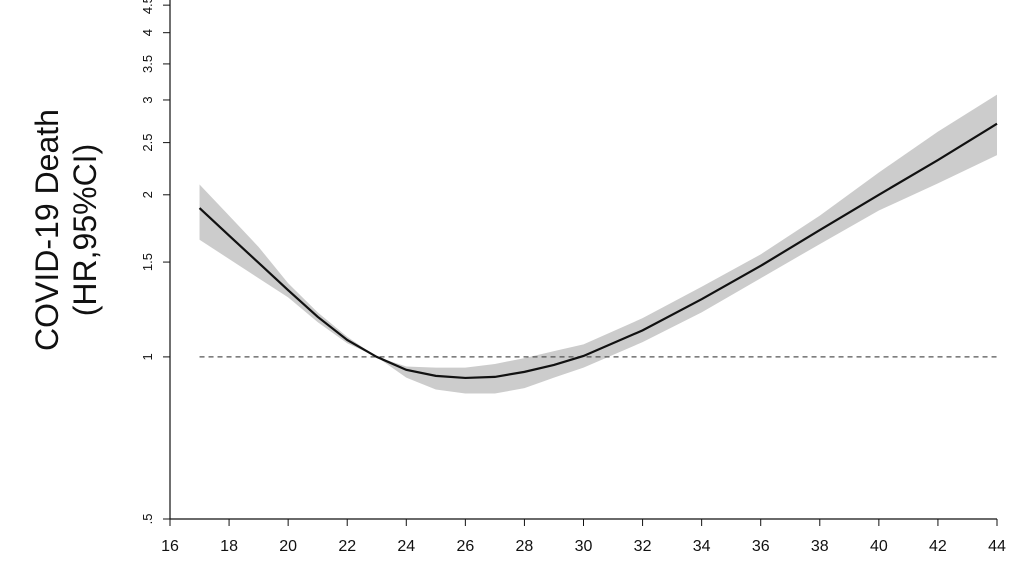 The width and height of the screenshot is (1024, 576). Describe the element at coordinates (170, 546) in the screenshot. I see `x-tick-label: 16` at that location.